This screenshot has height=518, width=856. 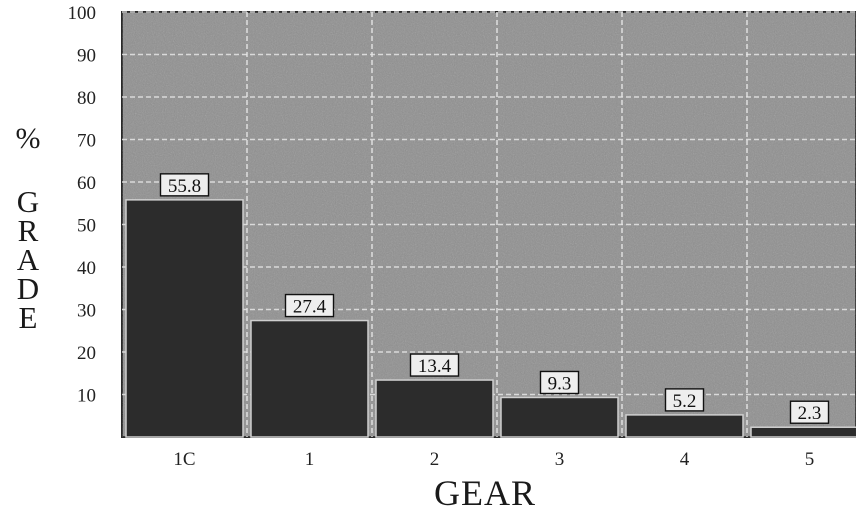 I want to click on data-label: 2.3, so click(x=810, y=413).